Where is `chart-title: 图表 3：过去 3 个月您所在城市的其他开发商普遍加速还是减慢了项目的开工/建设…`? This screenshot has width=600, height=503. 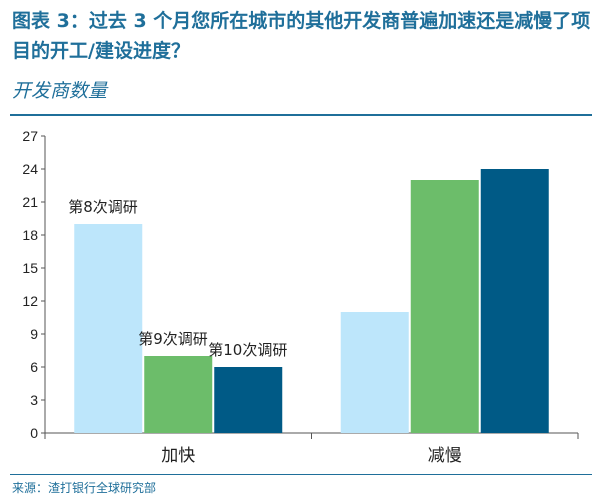
chart-title: 图表 3：过去 3 个月您所在城市的其他开发商普遍加速还是减慢了项目的开工/建设… is located at coordinates (301, 36).